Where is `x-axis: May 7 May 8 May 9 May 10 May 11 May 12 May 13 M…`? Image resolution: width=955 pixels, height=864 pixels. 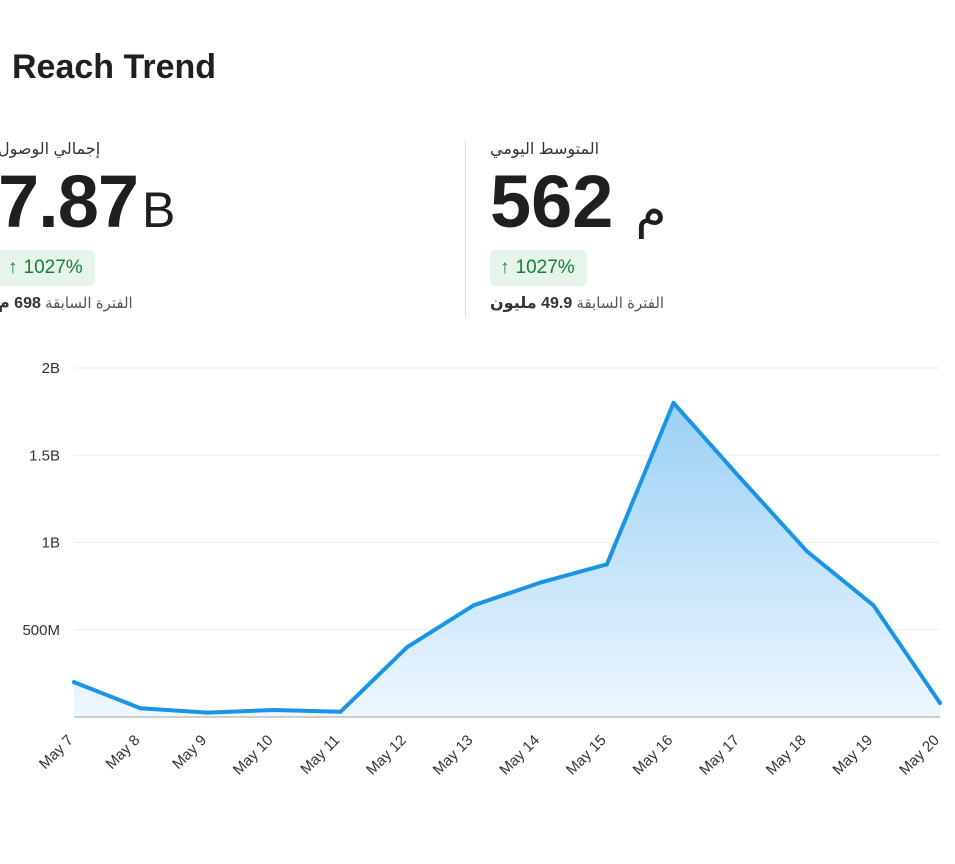 x-axis: May 7 May 8 May 9 May 10 May 11 May 12 May 13 M… is located at coordinates (489, 755).